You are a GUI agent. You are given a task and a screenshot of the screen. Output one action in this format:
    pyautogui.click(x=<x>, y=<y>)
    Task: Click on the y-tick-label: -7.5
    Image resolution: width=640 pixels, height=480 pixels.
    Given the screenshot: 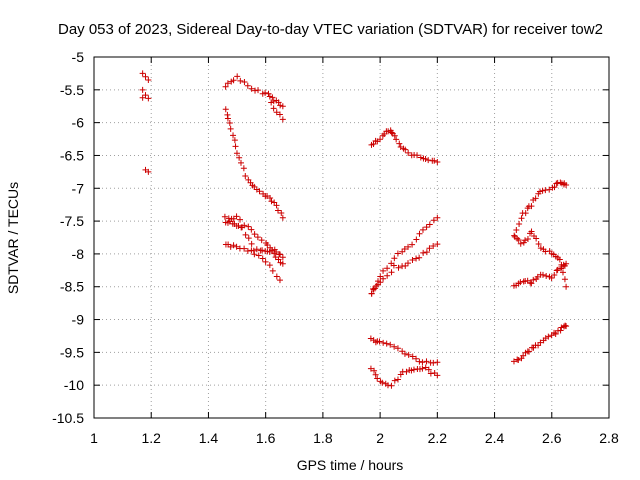 What is the action you would take?
    pyautogui.click(x=72, y=221)
    